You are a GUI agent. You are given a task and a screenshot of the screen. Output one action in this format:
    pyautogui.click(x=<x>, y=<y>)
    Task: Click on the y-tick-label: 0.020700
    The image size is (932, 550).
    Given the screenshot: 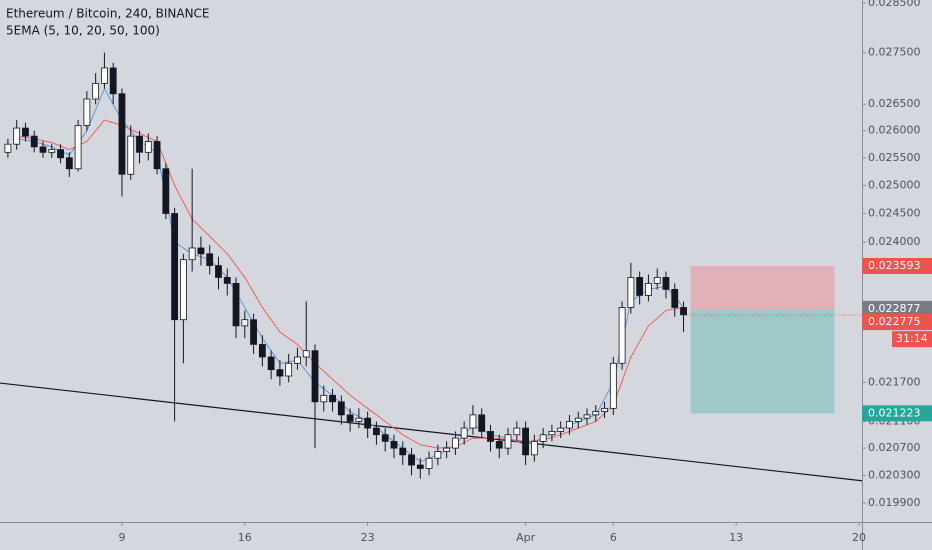 What is the action you would take?
    pyautogui.click(x=894, y=447)
    